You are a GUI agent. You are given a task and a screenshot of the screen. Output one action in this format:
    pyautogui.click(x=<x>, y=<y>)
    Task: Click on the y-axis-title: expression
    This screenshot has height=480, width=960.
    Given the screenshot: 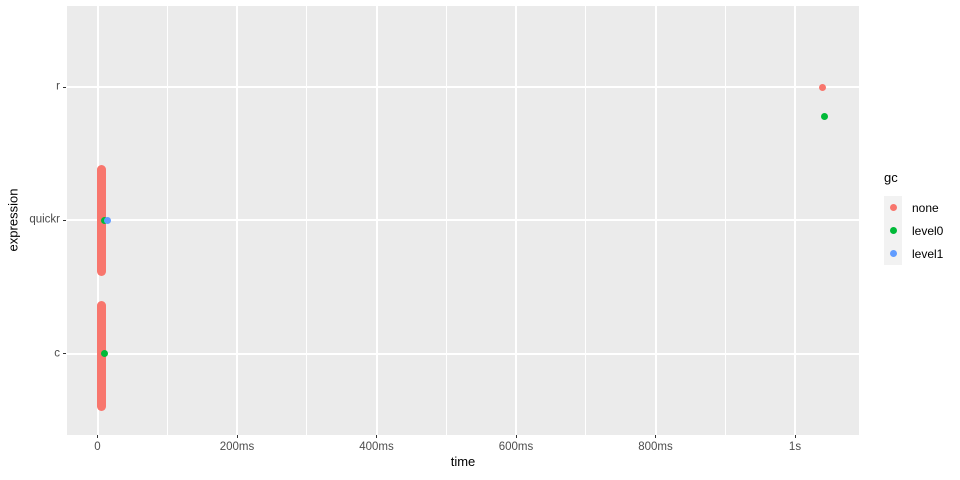 What is the action you would take?
    pyautogui.click(x=13, y=220)
    